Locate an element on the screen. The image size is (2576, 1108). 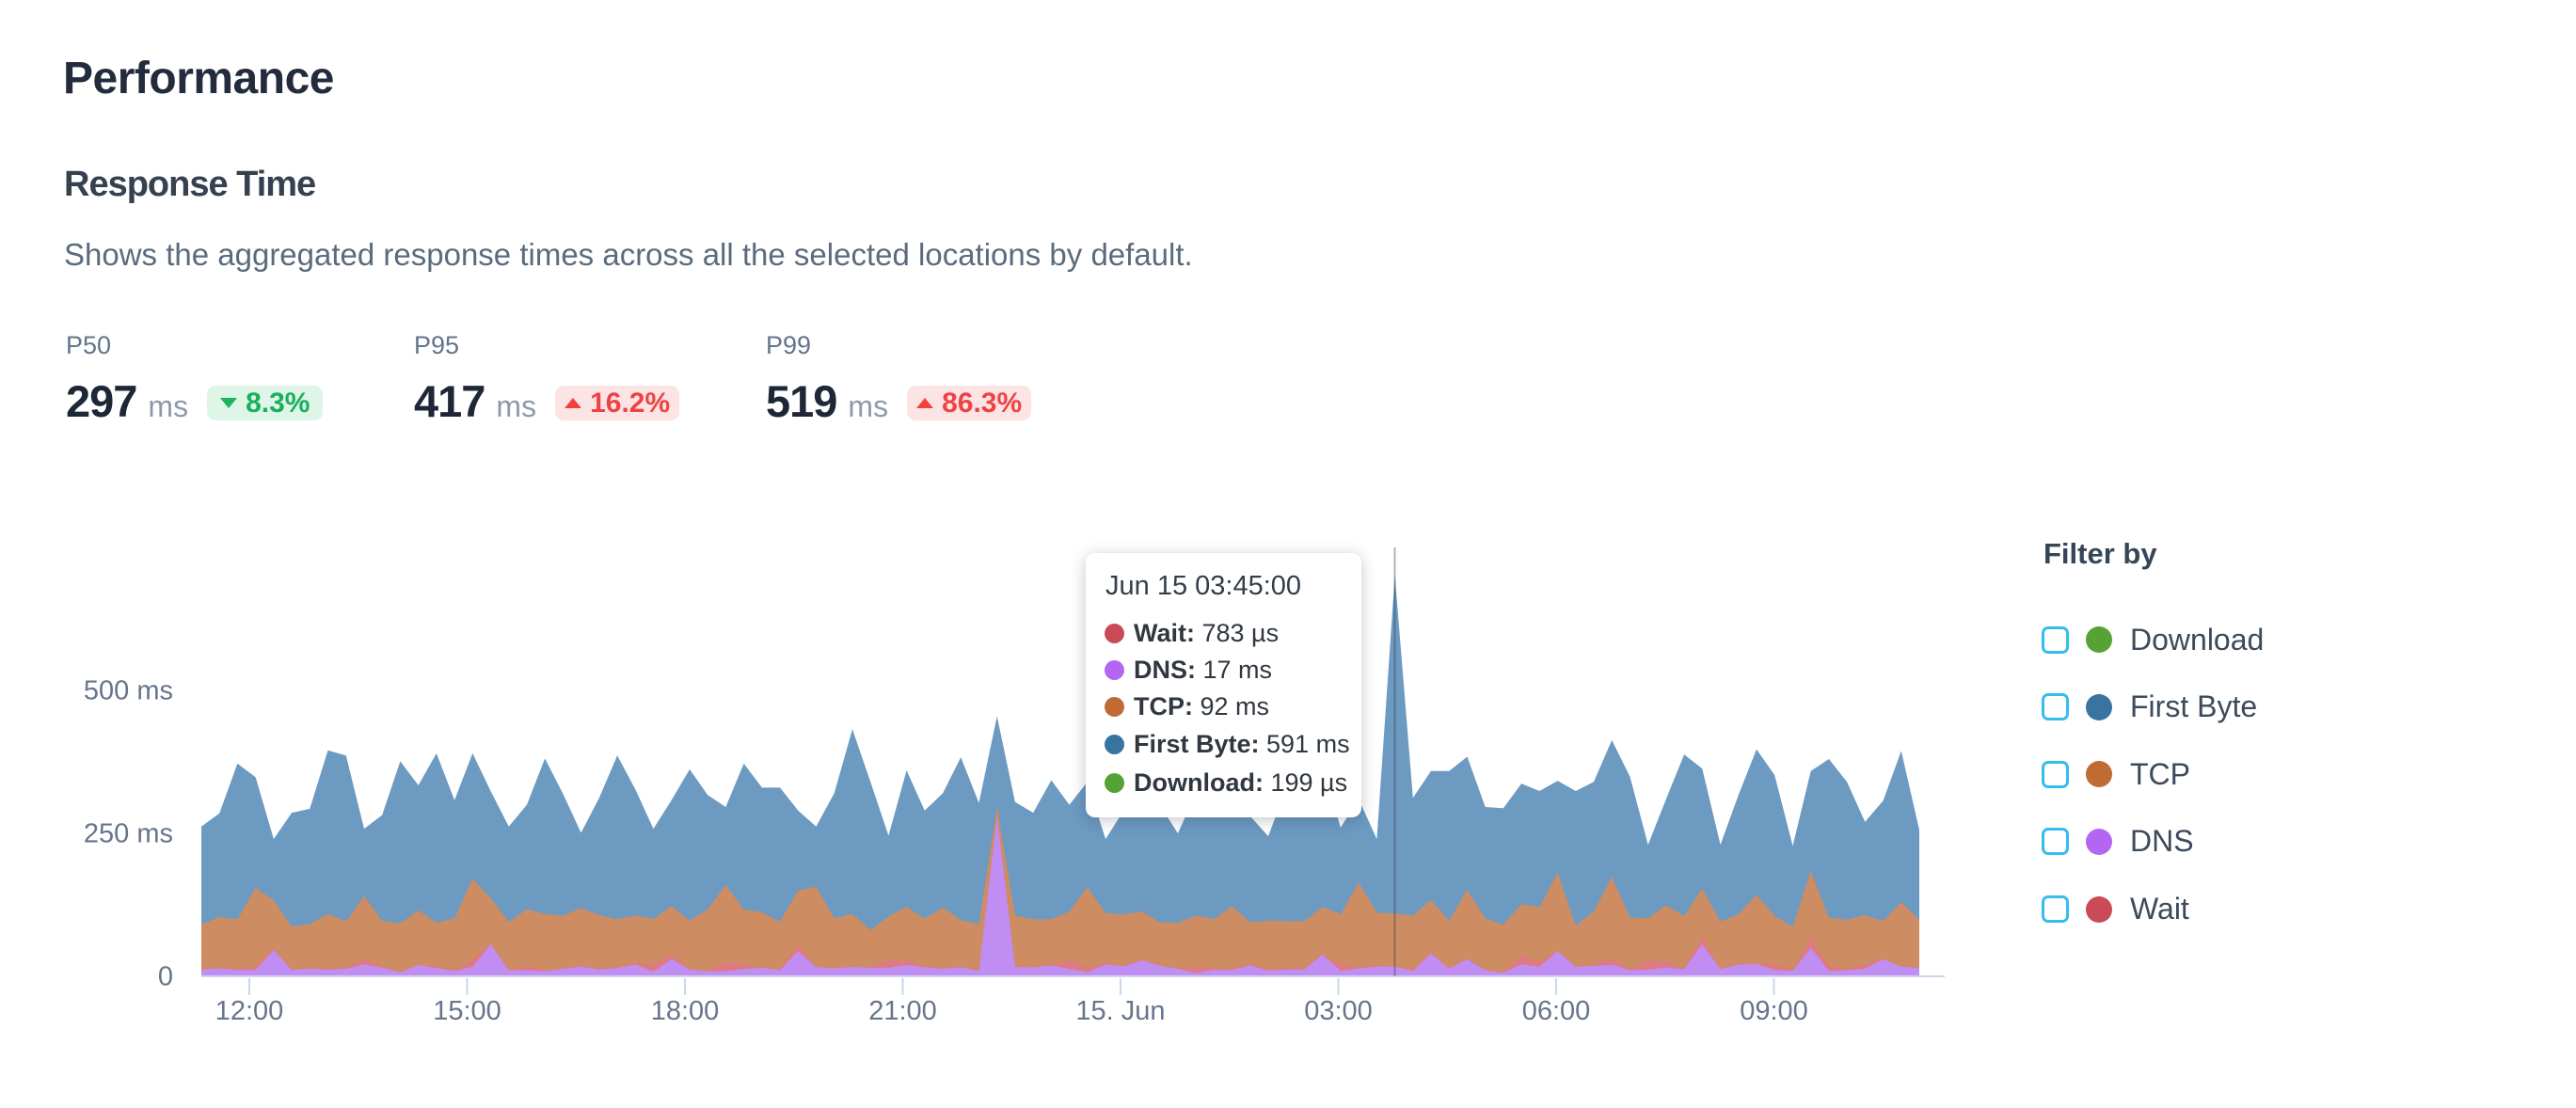
svg-text: 21:00 is located at coordinates (903, 1011).